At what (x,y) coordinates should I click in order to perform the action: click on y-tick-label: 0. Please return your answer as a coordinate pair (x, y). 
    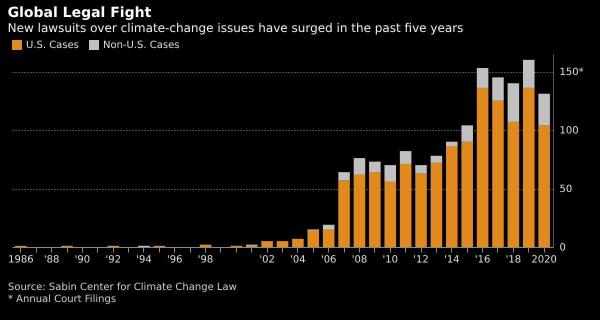
    Looking at the image, I should click on (563, 248).